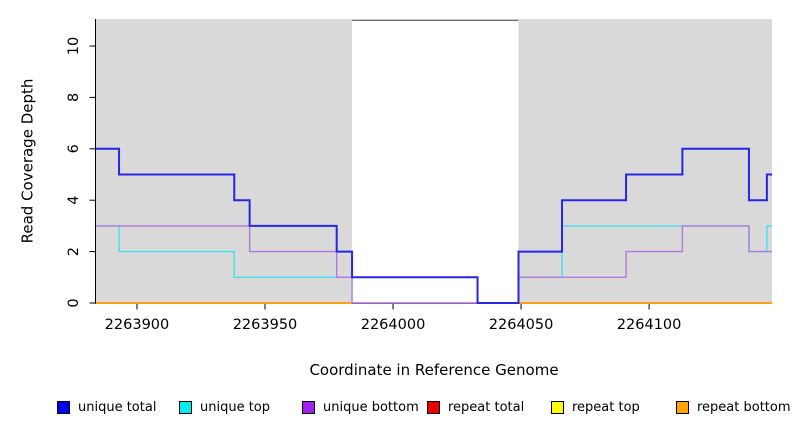 This screenshot has width=792, height=432. I want to click on y-axis-title: Read Coverage Depth, so click(27, 161).